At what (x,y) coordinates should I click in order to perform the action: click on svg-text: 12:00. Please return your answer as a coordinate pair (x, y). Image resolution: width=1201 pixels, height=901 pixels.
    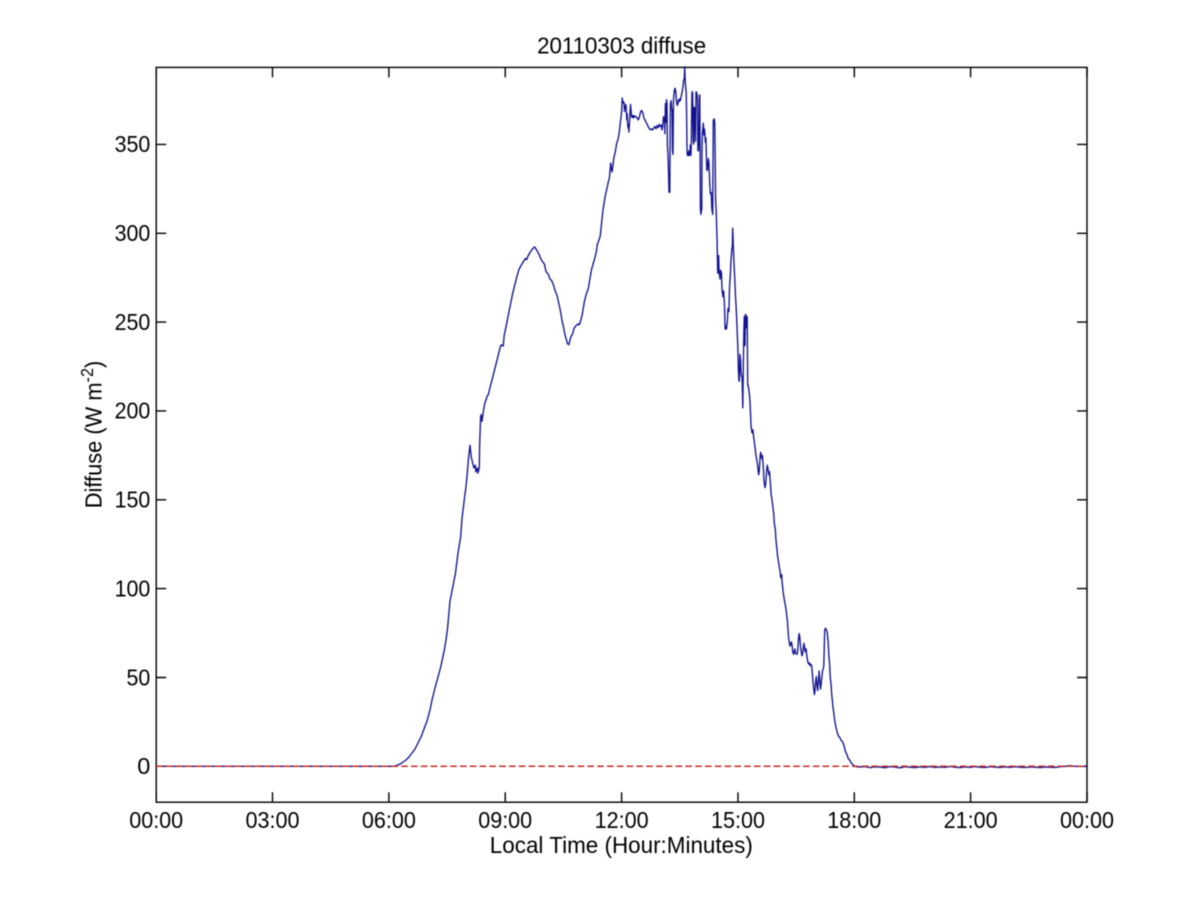
    Looking at the image, I should click on (622, 820).